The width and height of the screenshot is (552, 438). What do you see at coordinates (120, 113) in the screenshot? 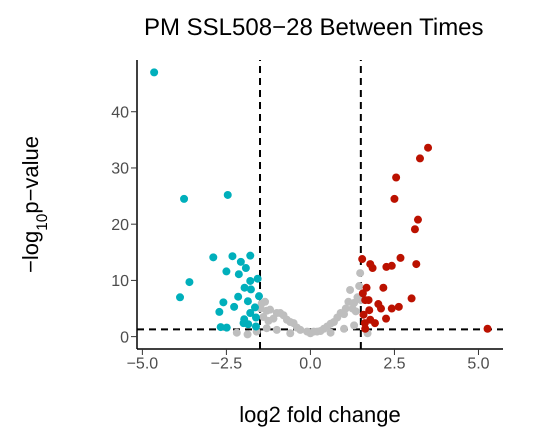
I see `y-tick-label: 40` at bounding box center [120, 113].